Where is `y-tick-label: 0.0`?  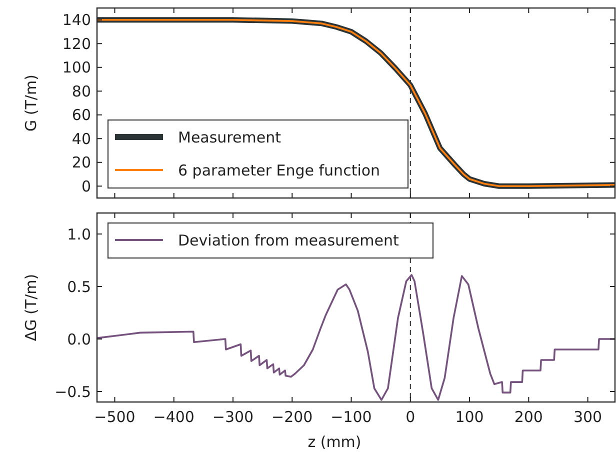 y-tick-label: 0.0 is located at coordinates (79, 339).